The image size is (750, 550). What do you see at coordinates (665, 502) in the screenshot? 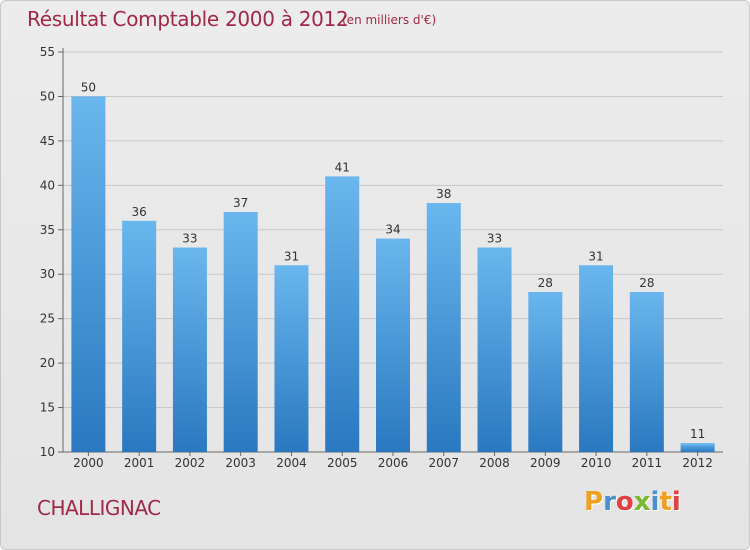
I see `logo-letter: t` at bounding box center [665, 502].